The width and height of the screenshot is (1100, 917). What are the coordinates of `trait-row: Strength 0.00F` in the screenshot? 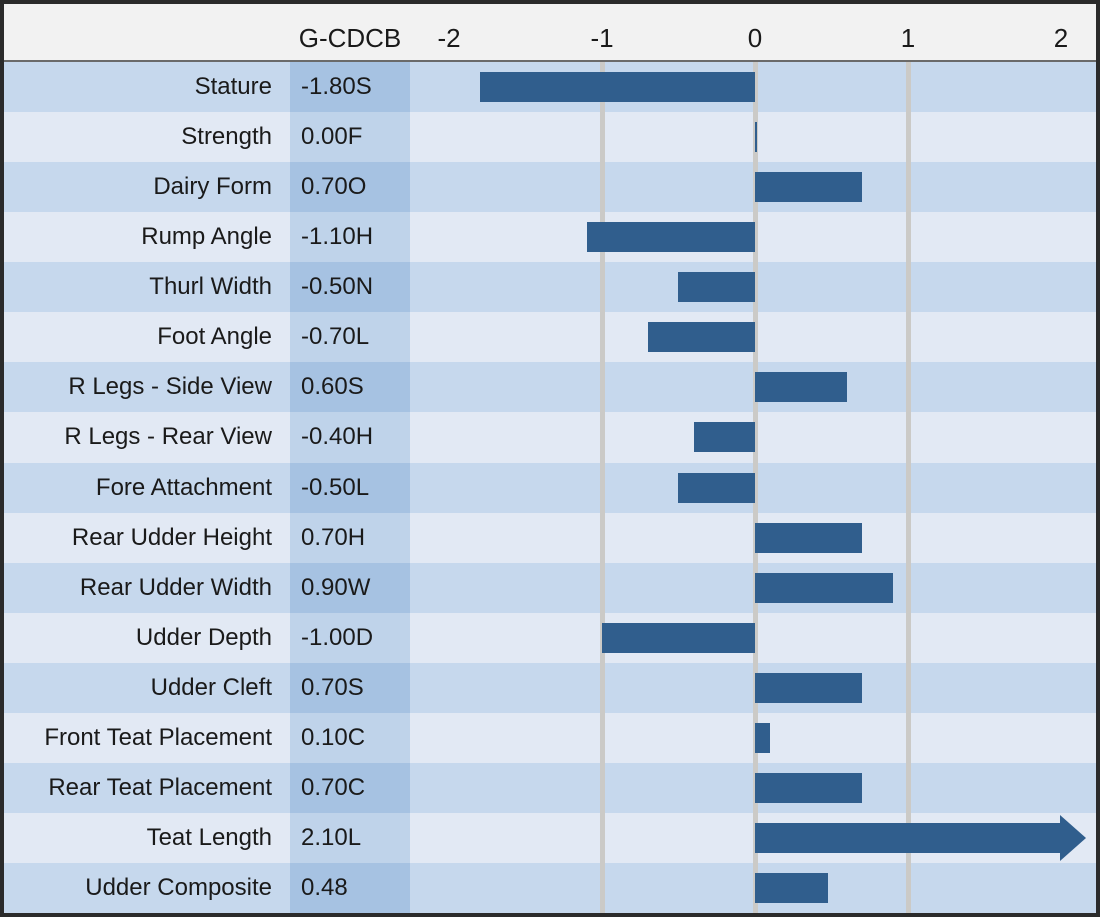 It's located at (550, 137).